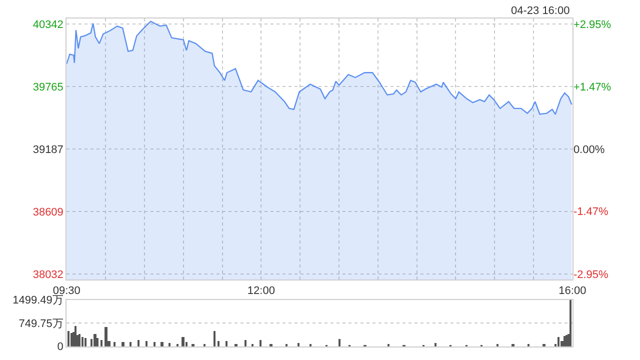 Image resolution: width=640 pixels, height=360 pixels. What do you see at coordinates (48, 150) in the screenshot?
I see `y-tick-label: 39187` at bounding box center [48, 150].